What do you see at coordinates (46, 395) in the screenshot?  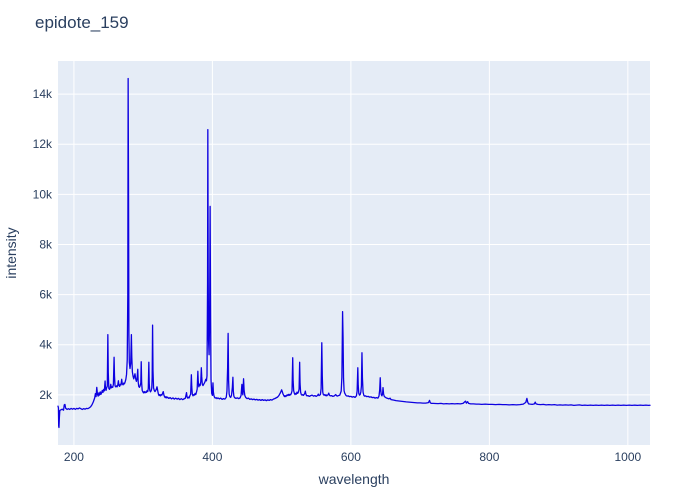 I see `y-tick-label: 2k` at bounding box center [46, 395].